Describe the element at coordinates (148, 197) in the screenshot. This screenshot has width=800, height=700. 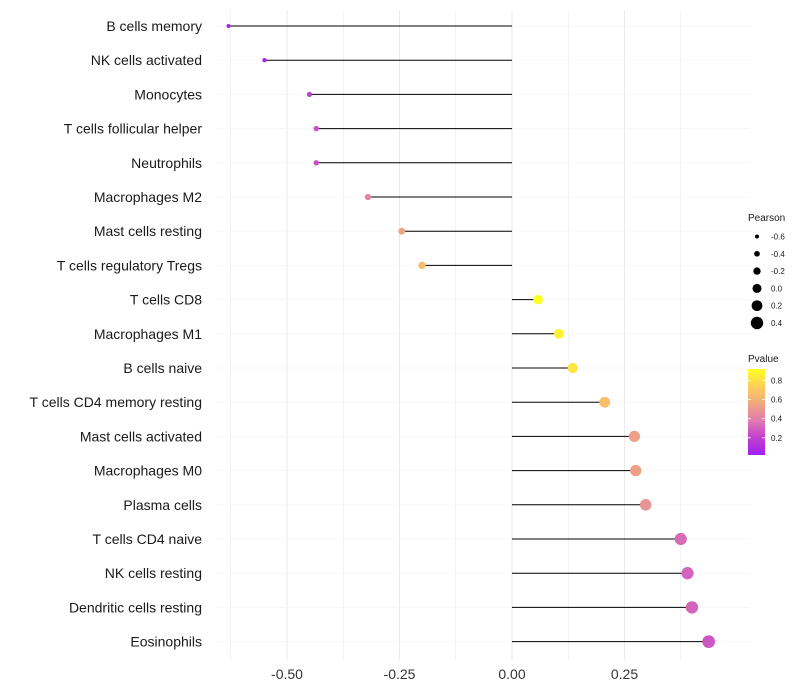
I see `y-label-5: Macrophages M2` at that location.